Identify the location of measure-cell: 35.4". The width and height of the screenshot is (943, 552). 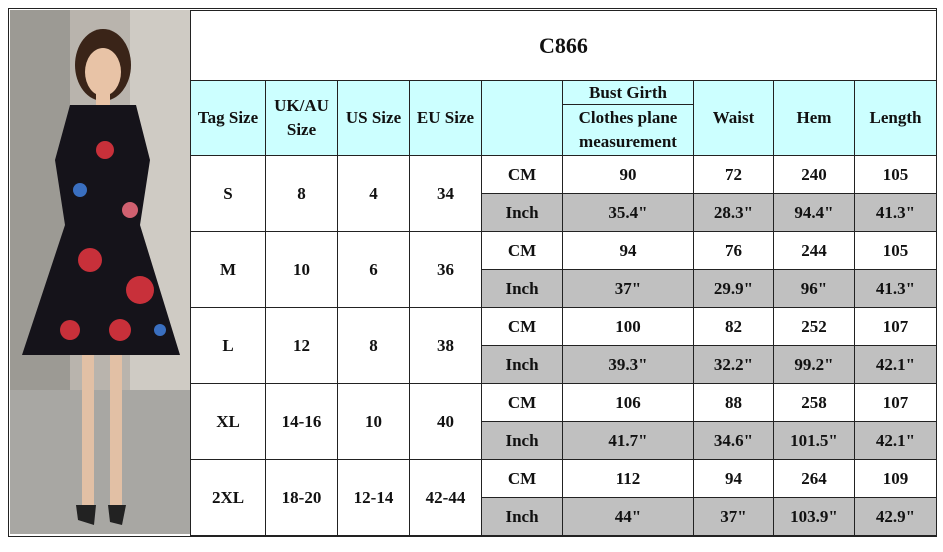
(628, 212).